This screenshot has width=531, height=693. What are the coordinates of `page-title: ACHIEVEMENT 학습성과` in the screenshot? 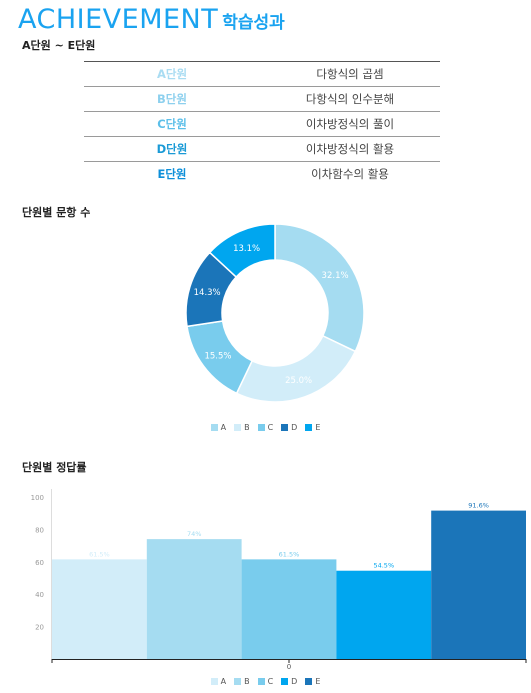 It's located at (151, 19).